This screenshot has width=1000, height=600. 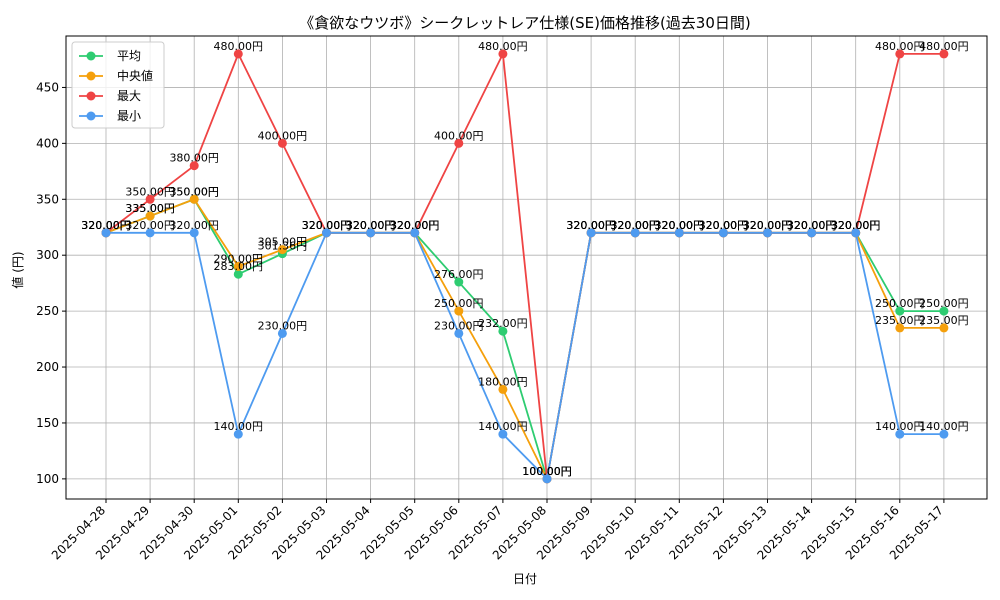 What do you see at coordinates (900, 320) in the screenshot?
I see `data-label: 235.00円` at bounding box center [900, 320].